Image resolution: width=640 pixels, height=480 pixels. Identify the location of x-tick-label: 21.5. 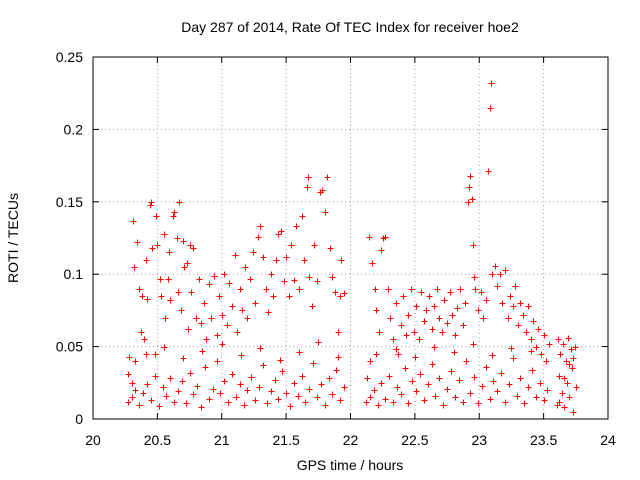
(286, 440).